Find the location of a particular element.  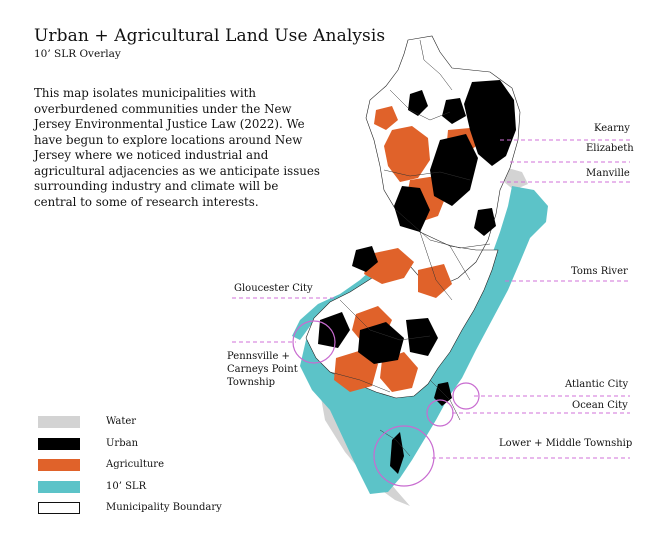

map-title: Urban + Agricultural Land Use Analysis is located at coordinates (210, 36).